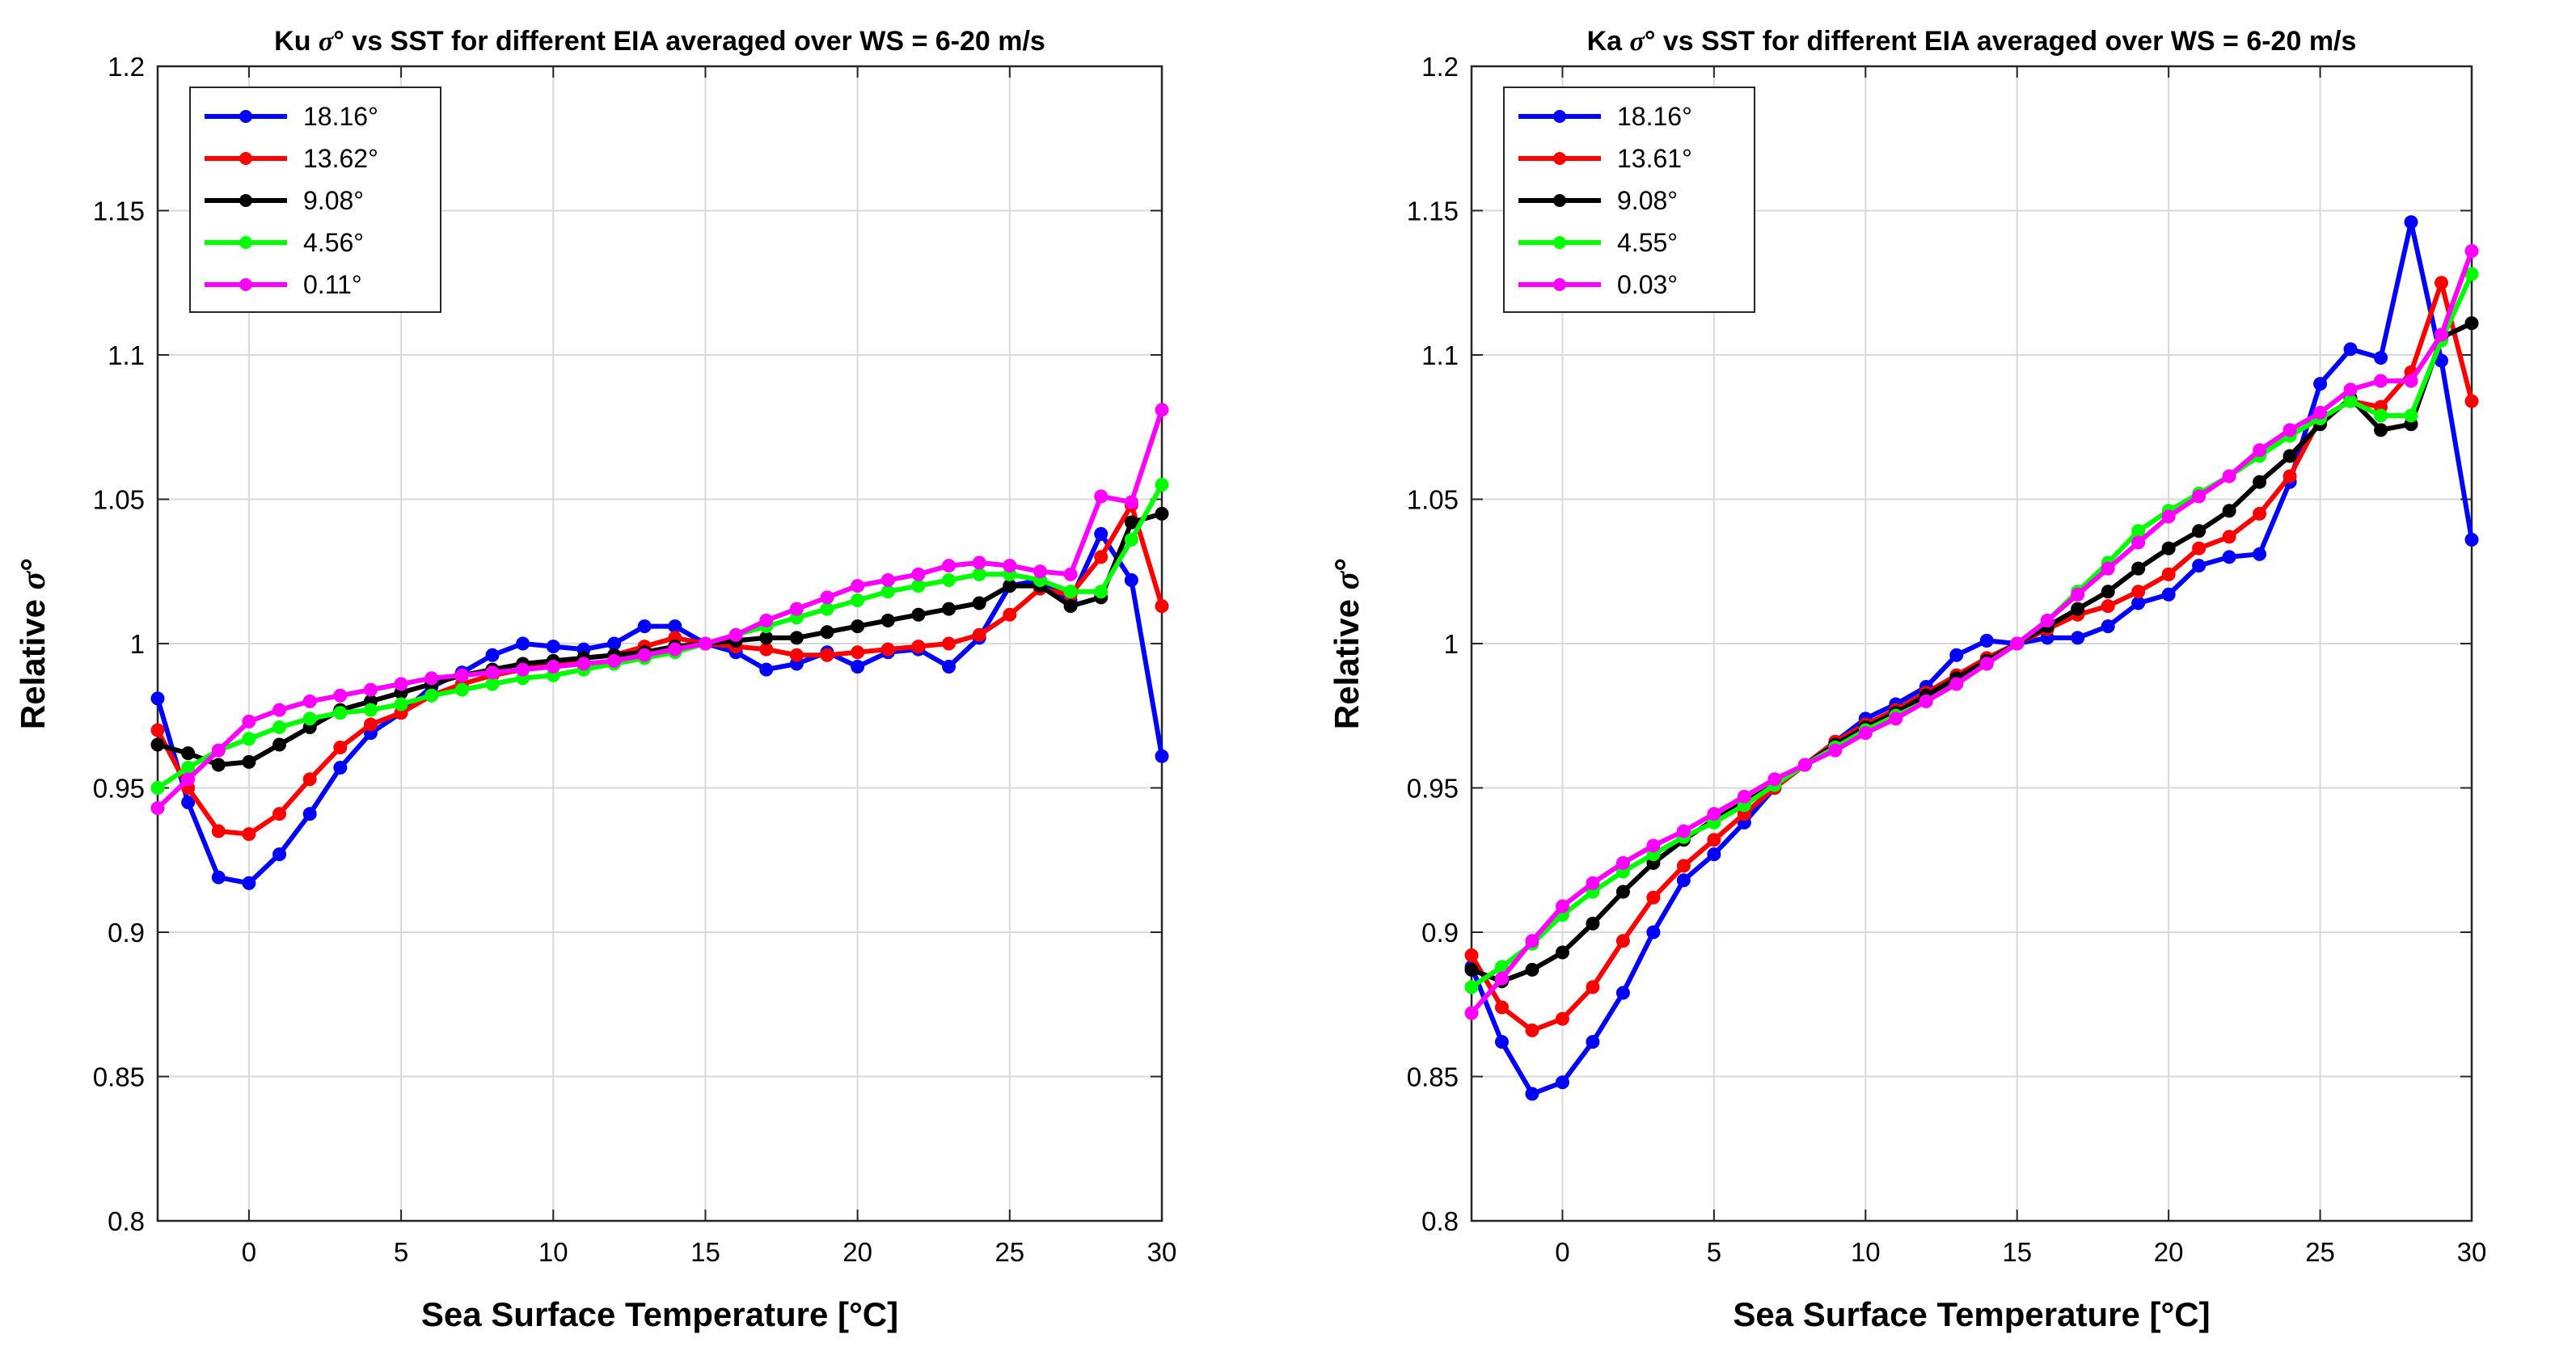 The image size is (2576, 1347). What do you see at coordinates (1347, 659) in the screenshot?
I see `ylabel-prefix: Relative` at bounding box center [1347, 659].